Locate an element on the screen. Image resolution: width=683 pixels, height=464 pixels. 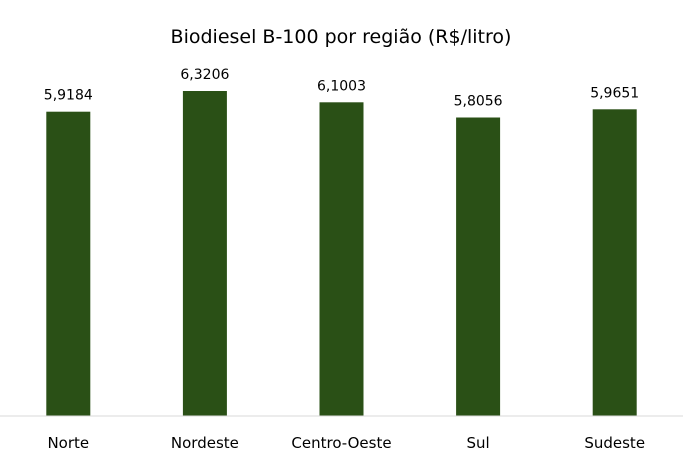
x-tick-label: Sul is located at coordinates (477, 443).